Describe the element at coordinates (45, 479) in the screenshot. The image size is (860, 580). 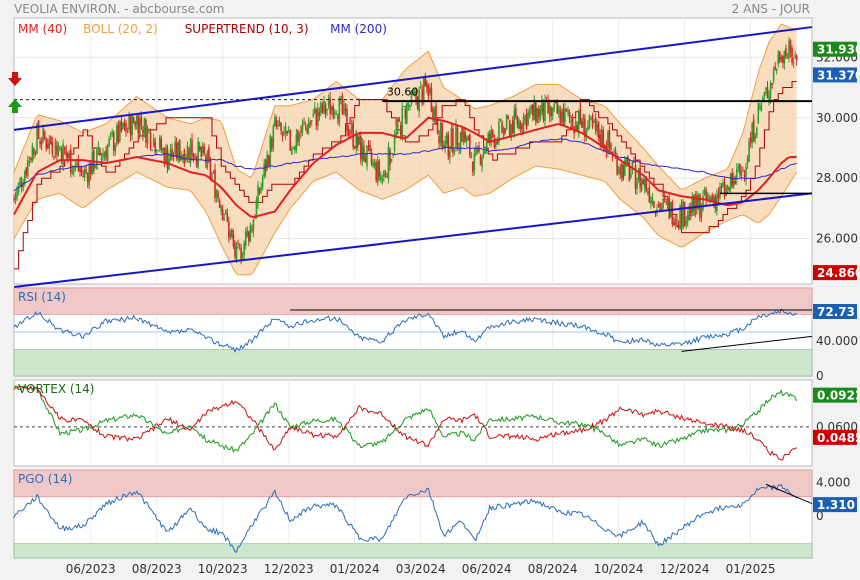
I see `pgo-title: PGO (14)` at that location.